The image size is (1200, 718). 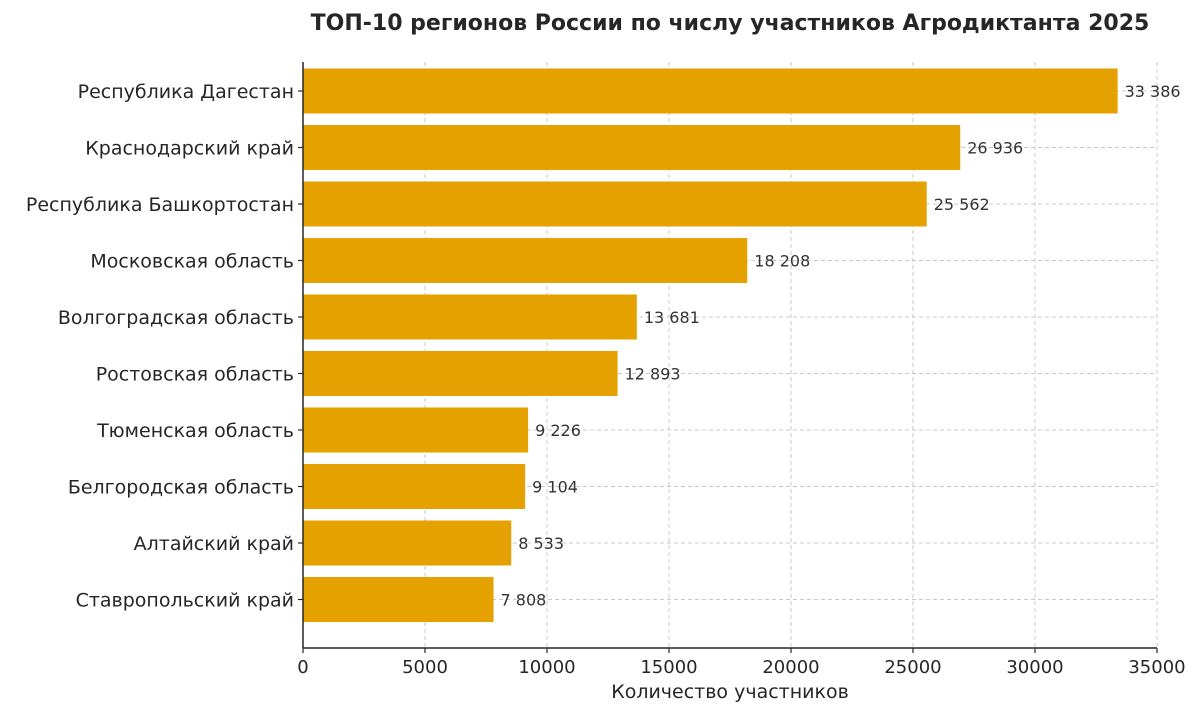 I want to click on x-tick-label: 25000, so click(x=912, y=667).